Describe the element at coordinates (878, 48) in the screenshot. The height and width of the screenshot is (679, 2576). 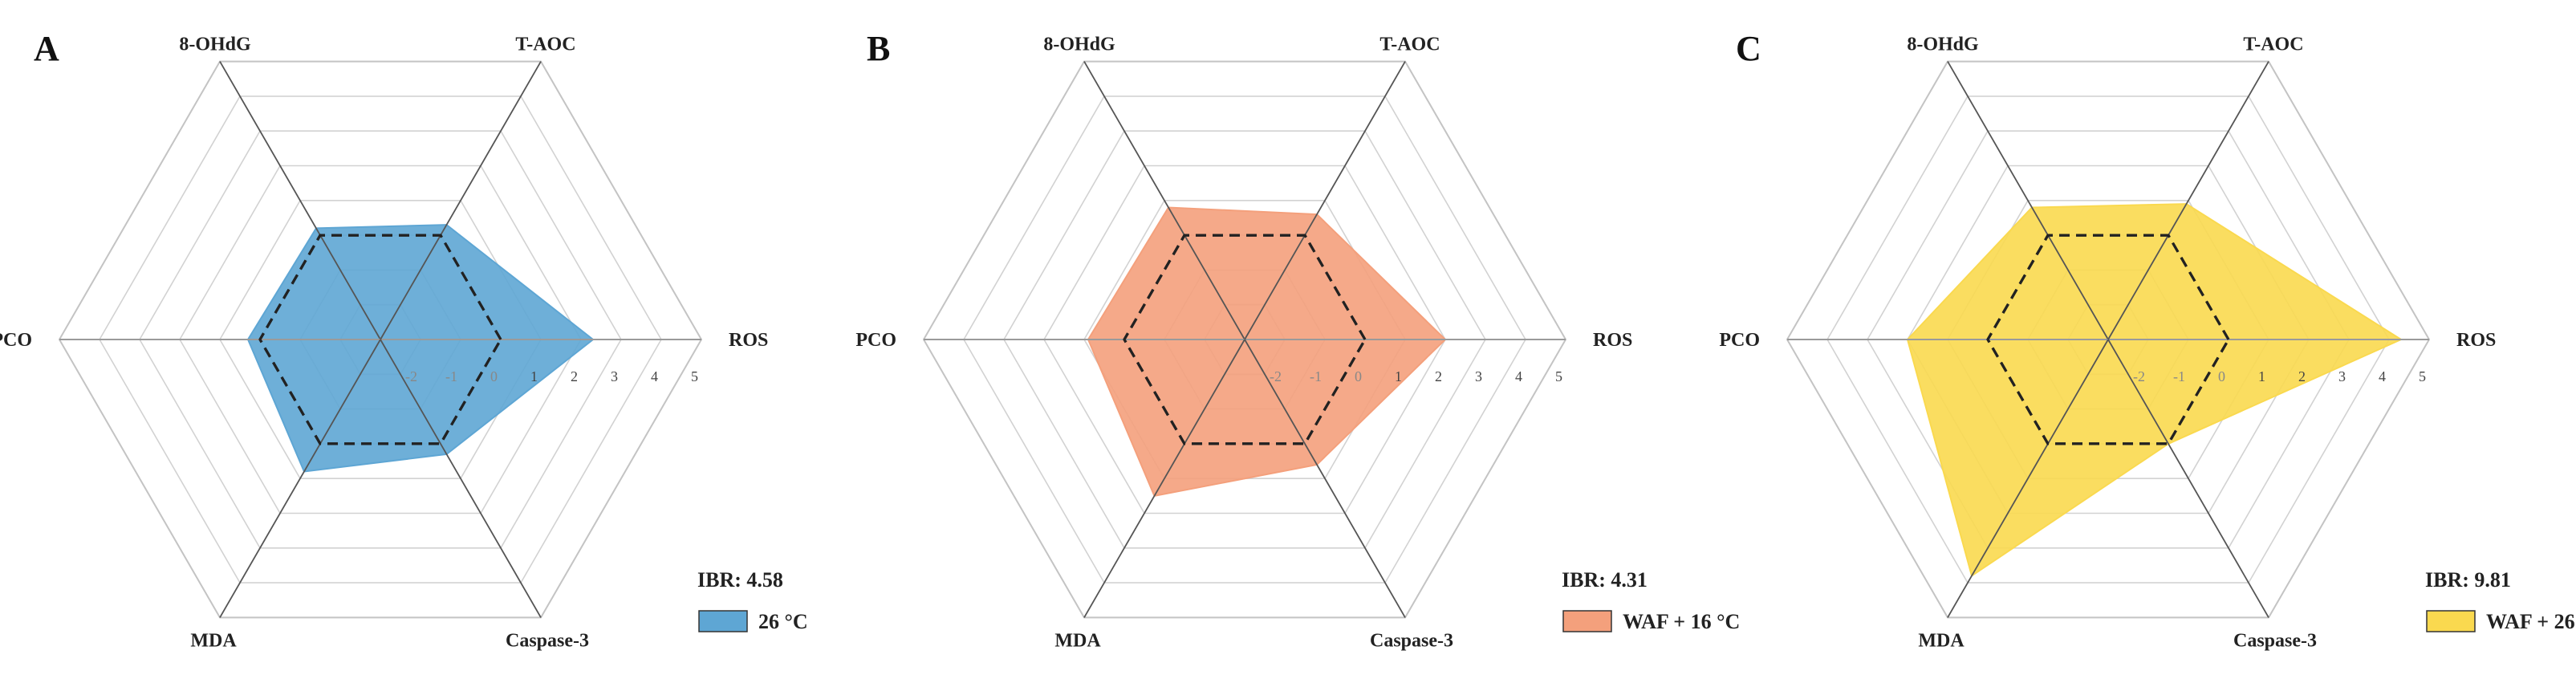
I see `panel-letter: B` at that location.